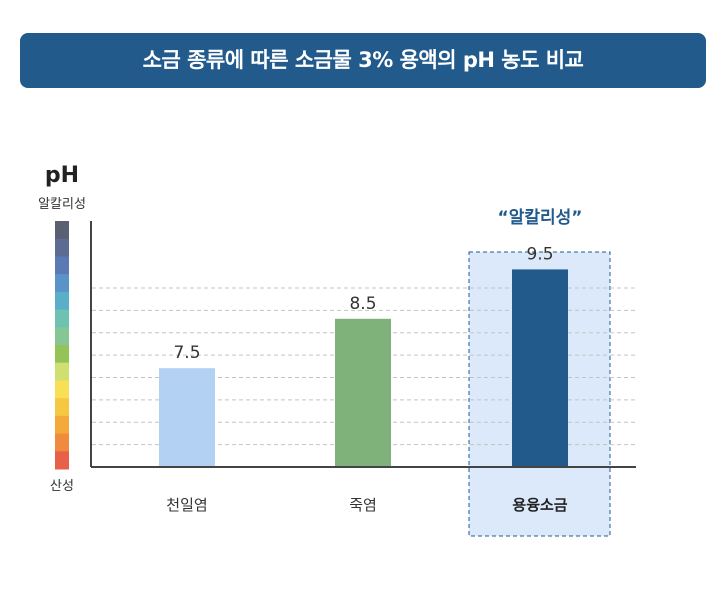  I want to click on scale-top-label: 알칼리성, so click(62, 204).